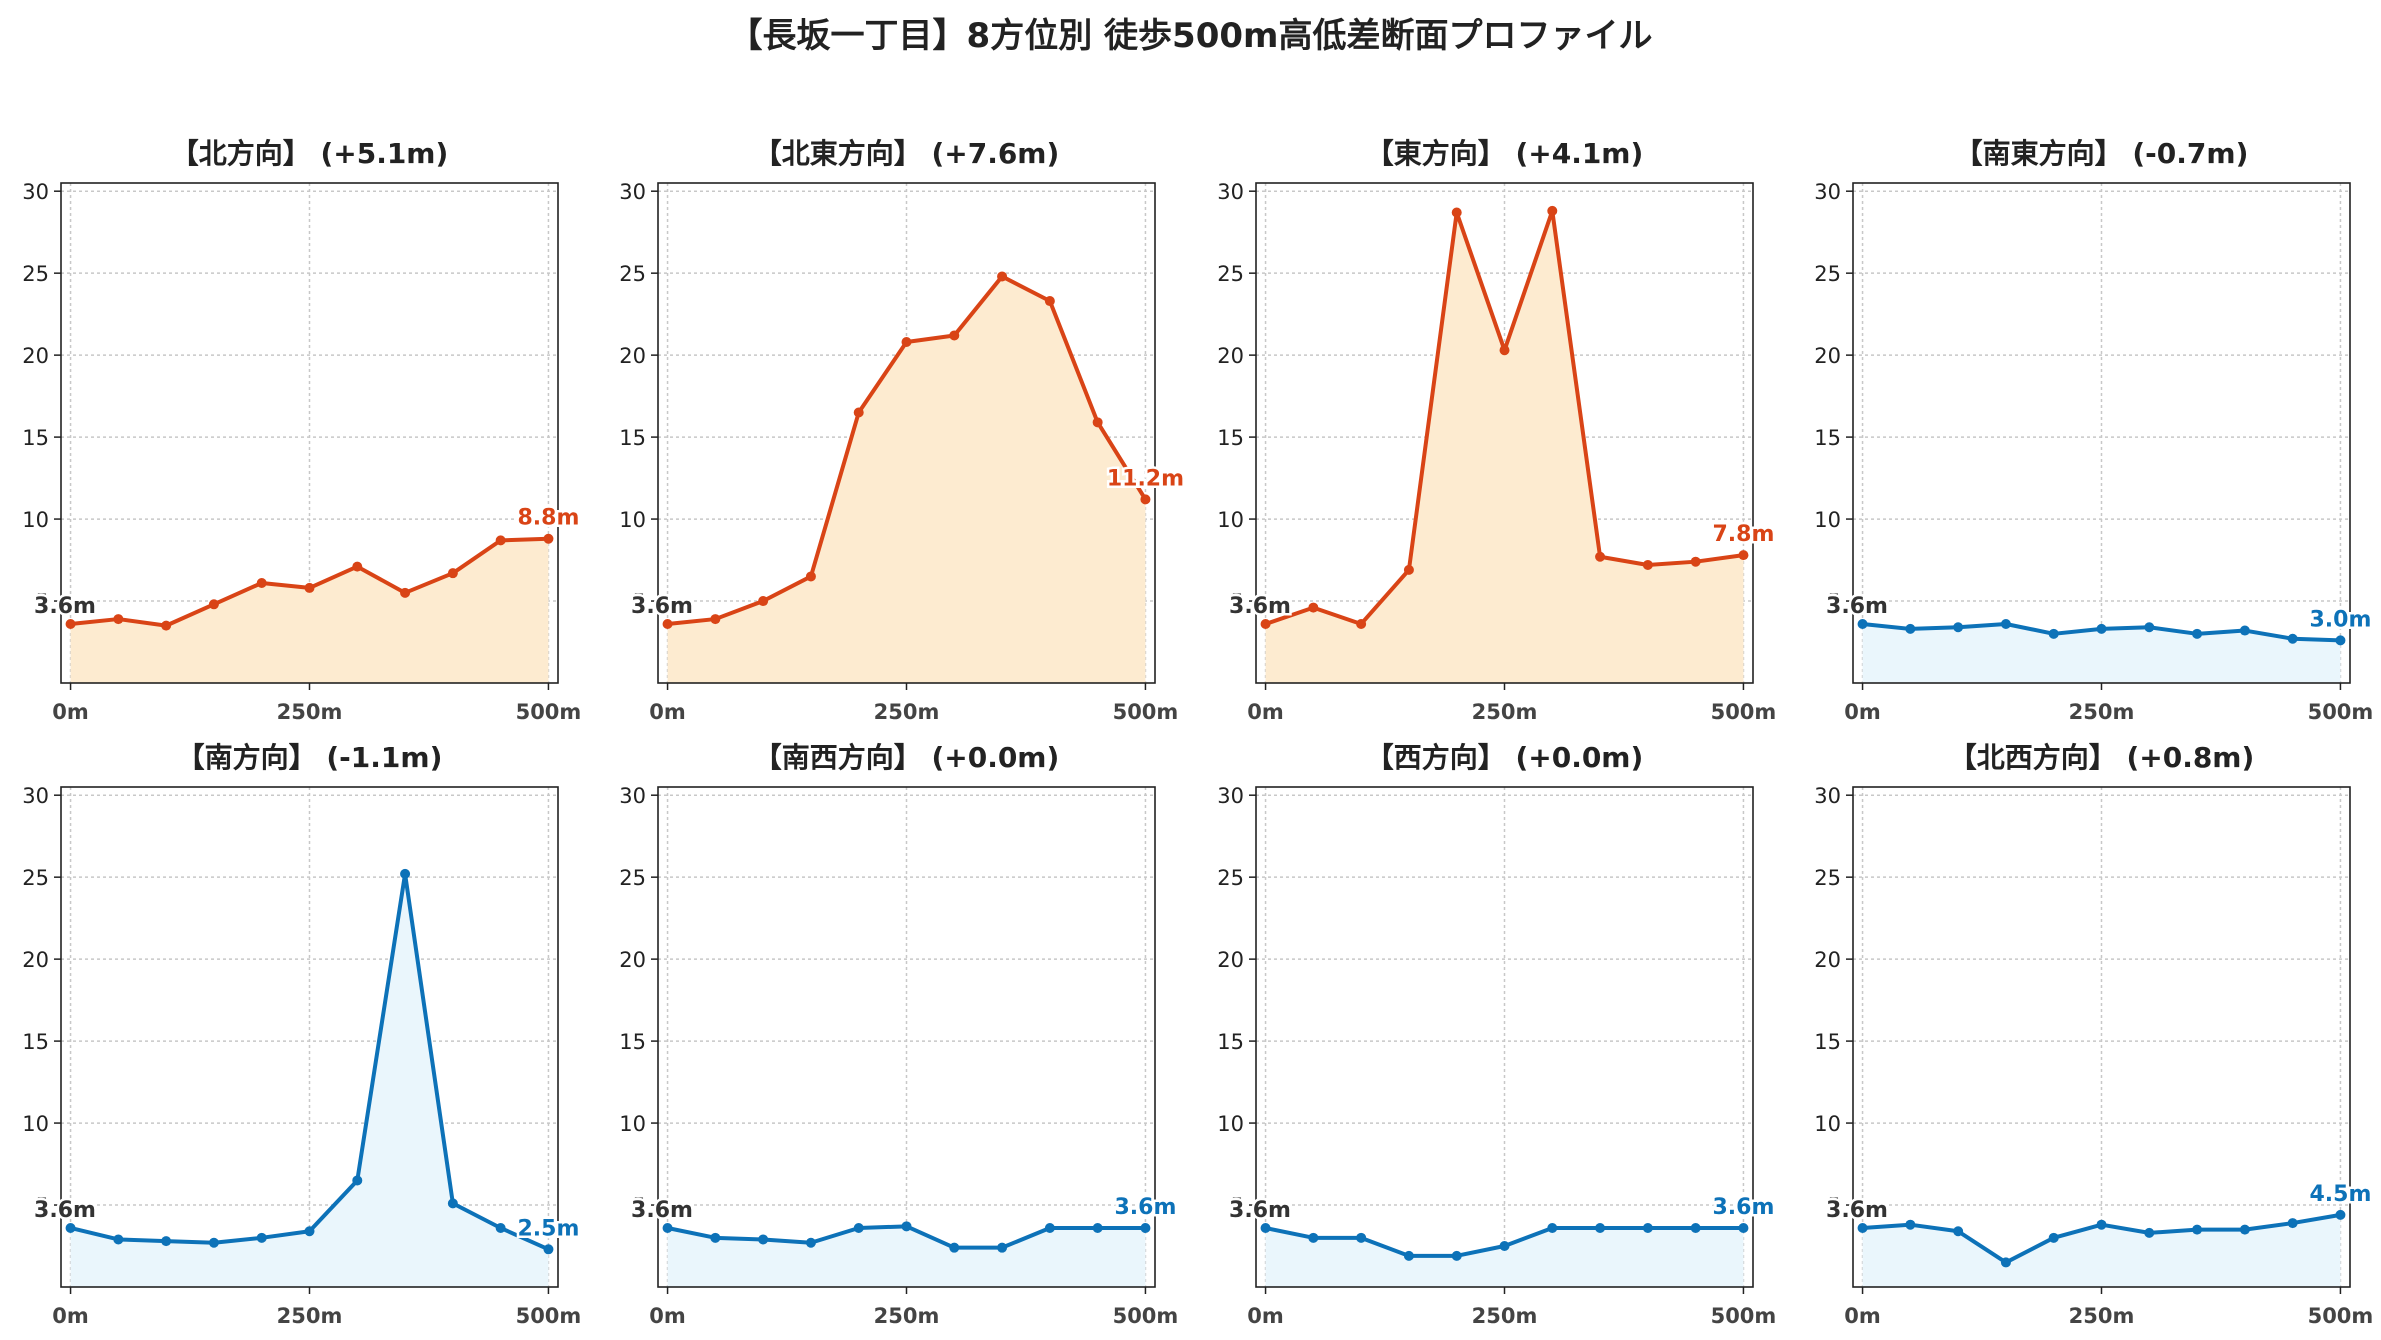 The width and height of the screenshot is (2381, 1340). Describe the element at coordinates (2102, 757) in the screenshot. I see `chart-title: 【北西方向】 (+0.8m)` at that location.